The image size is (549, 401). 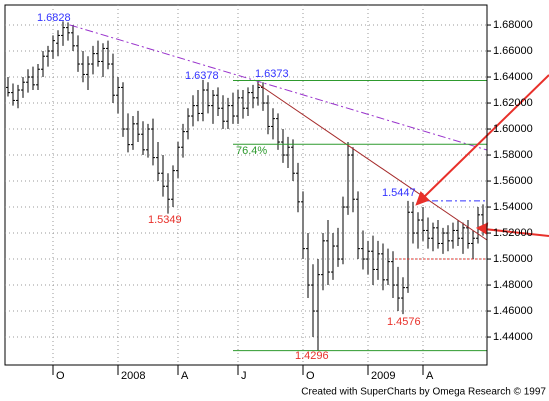 I want to click on annotation: 76.4%, so click(x=251, y=151).